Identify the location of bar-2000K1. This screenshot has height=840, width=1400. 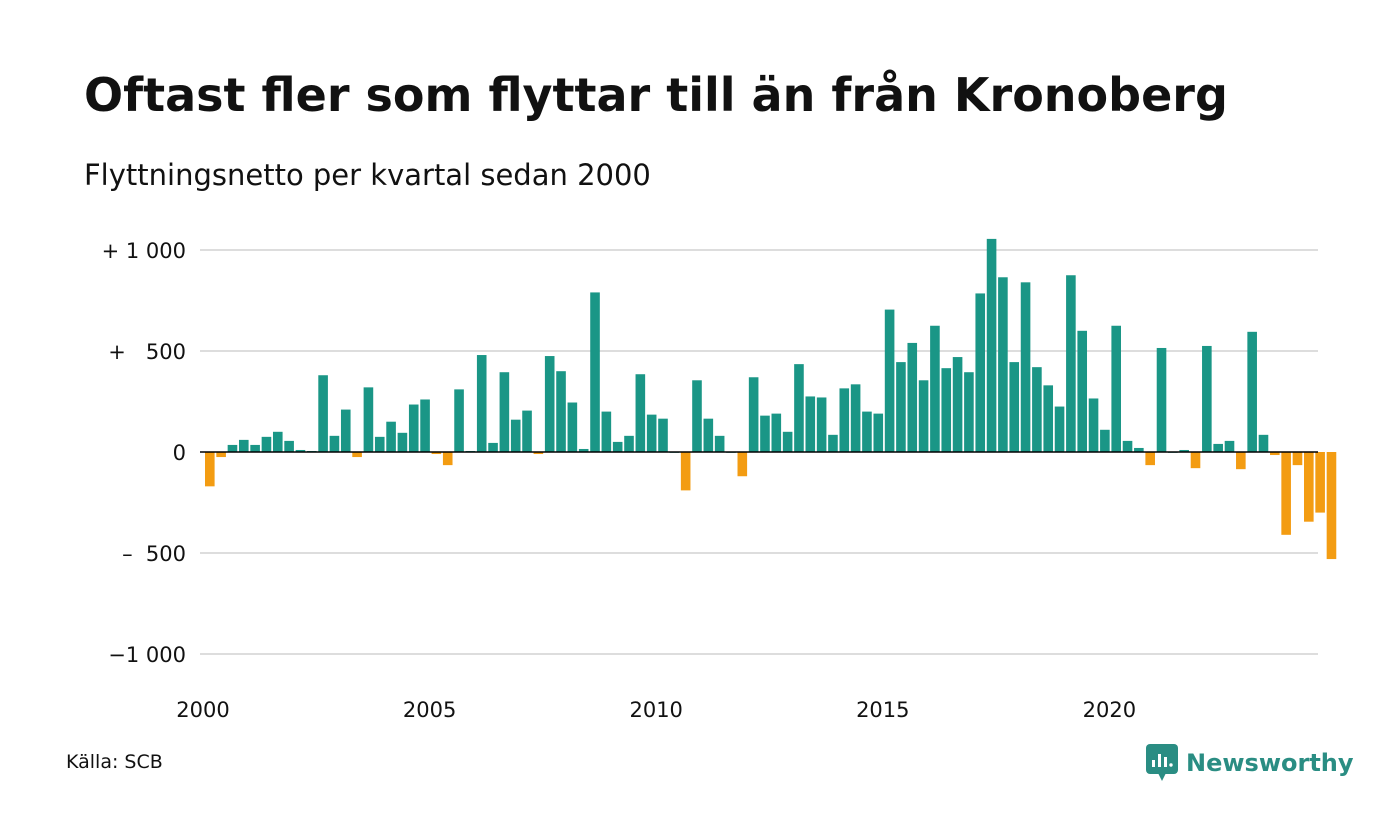
(210, 469).